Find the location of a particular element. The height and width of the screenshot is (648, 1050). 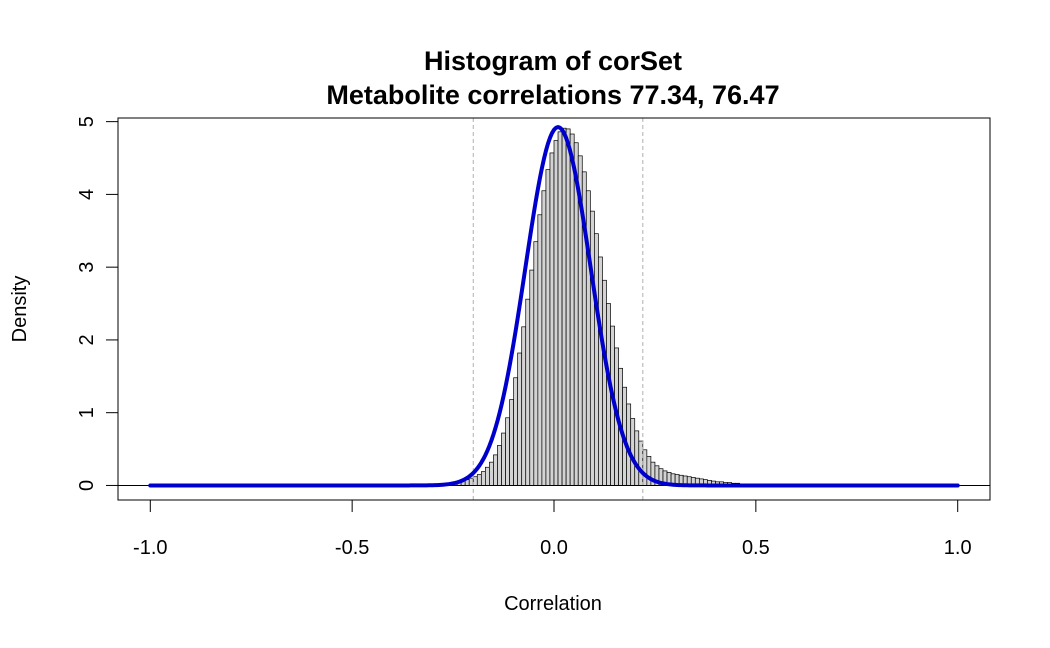

y-axis-label: Density is located at coordinates (20, 309).